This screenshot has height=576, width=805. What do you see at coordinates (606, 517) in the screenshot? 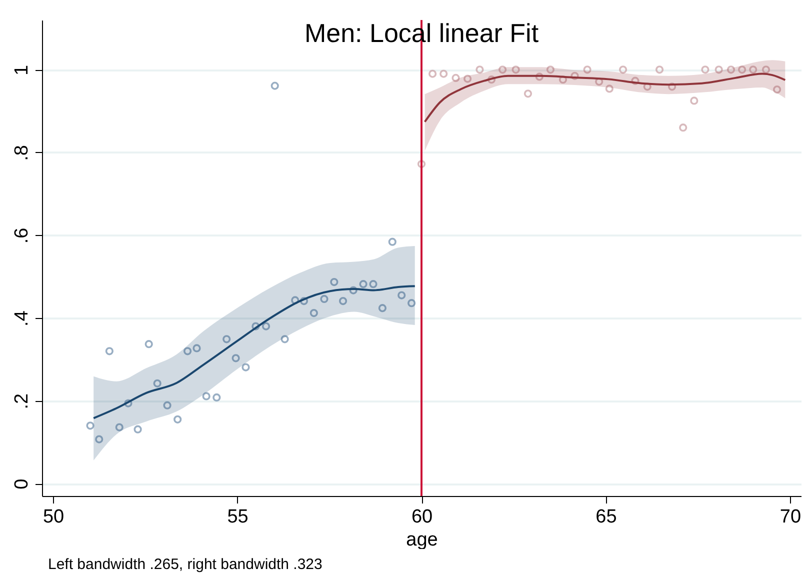
I see `x-tick-label: 65` at bounding box center [606, 517].